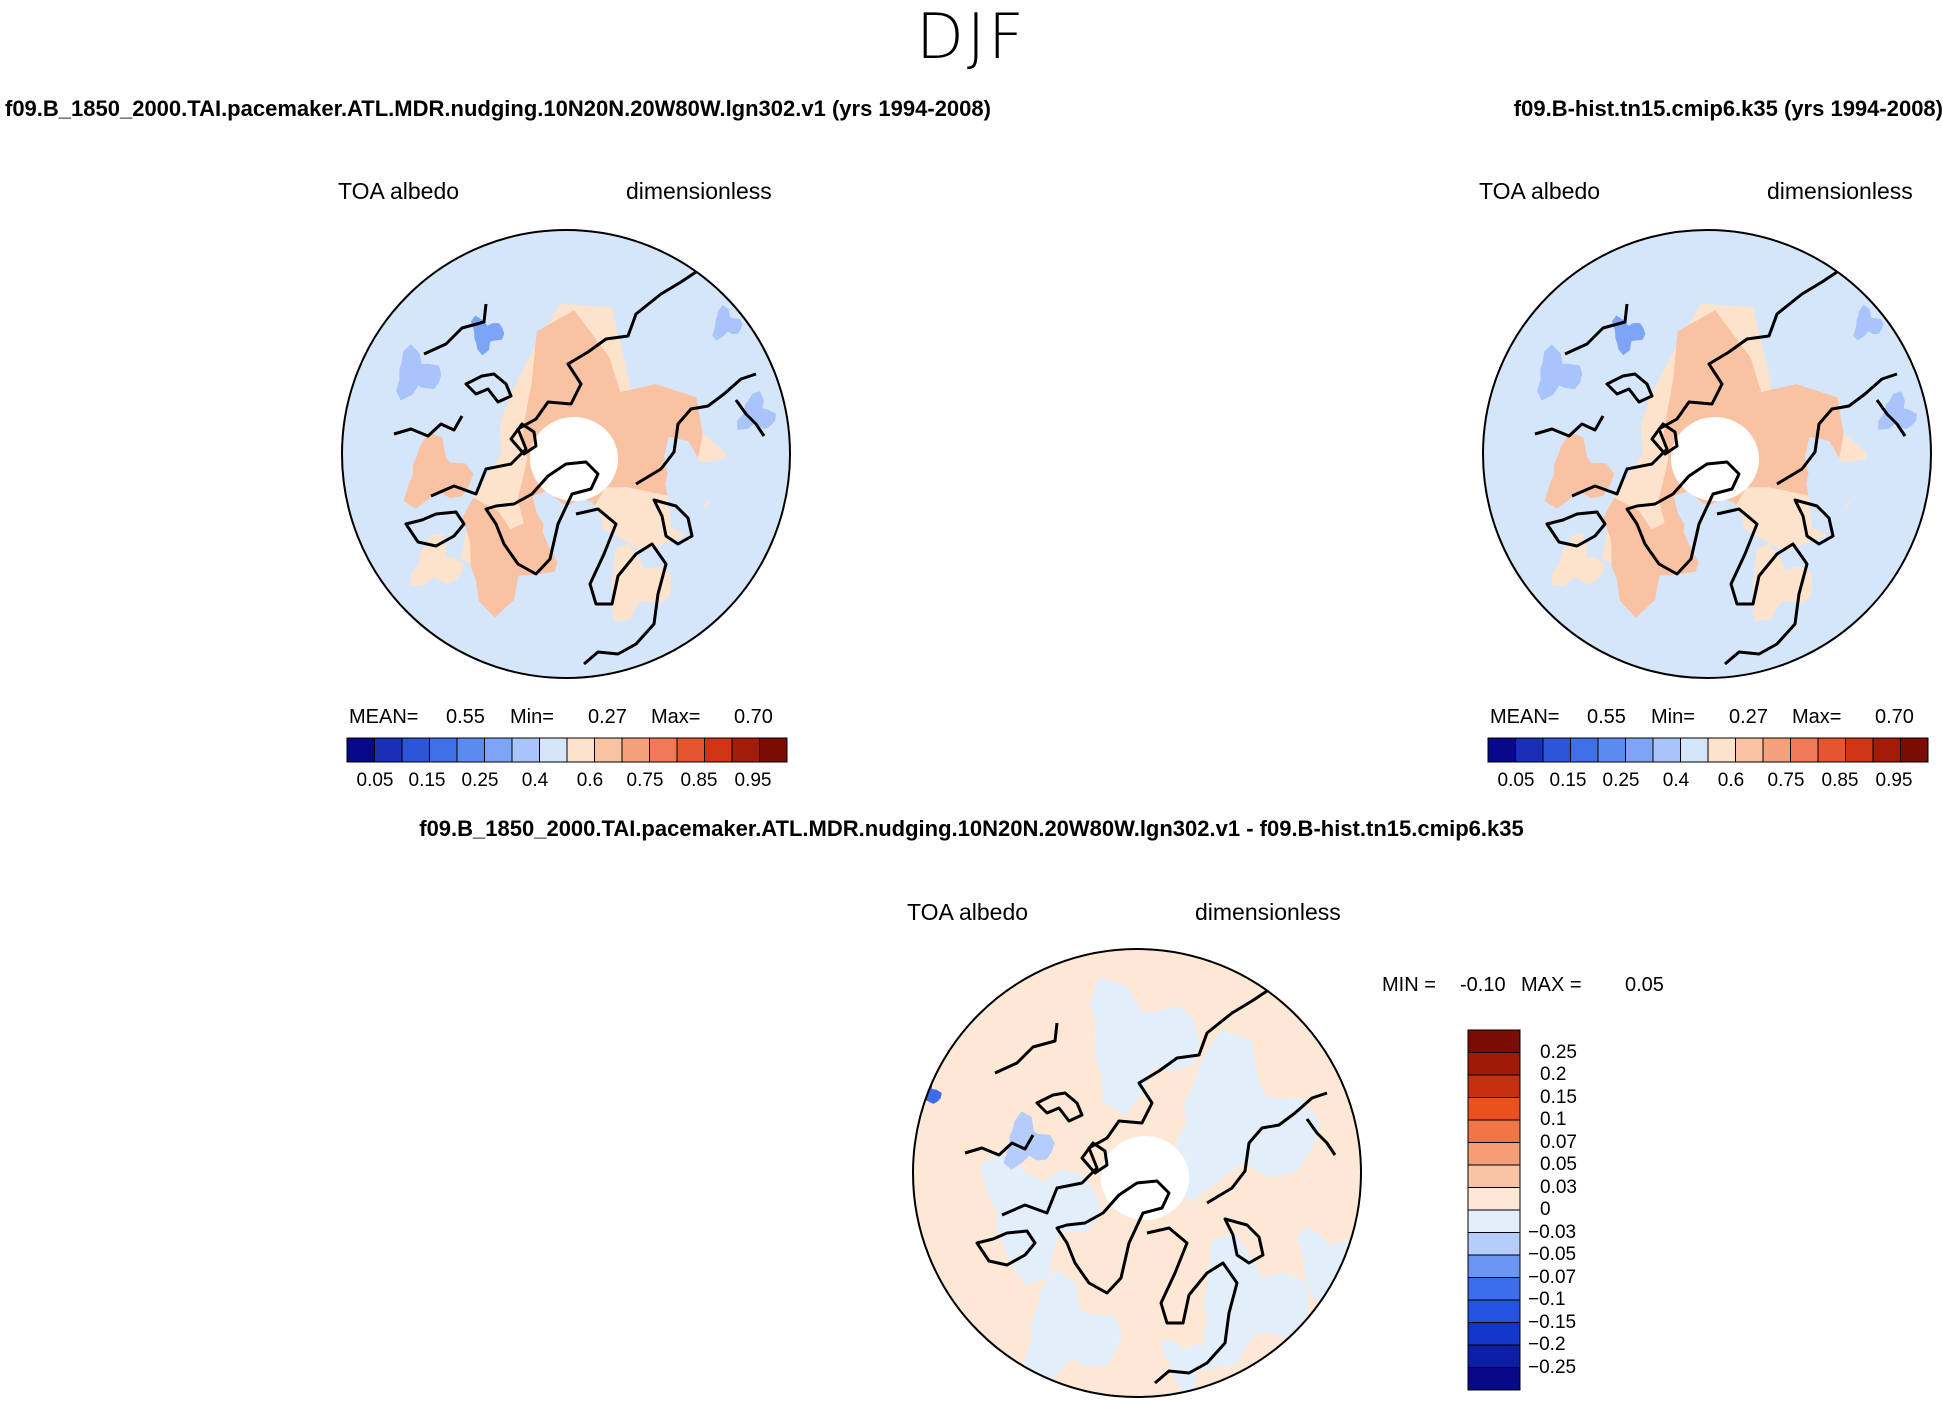 This screenshot has width=1943, height=1403. I want to click on panel-1-max-label: Max=, so click(676, 717).